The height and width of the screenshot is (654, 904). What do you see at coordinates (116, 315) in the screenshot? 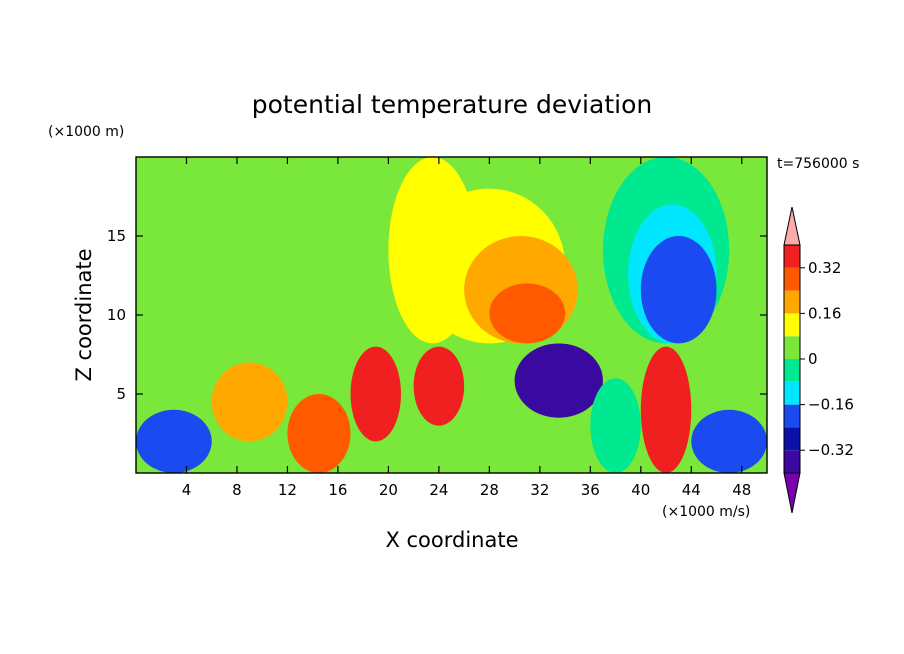
I see `y-tick-label: 10` at bounding box center [116, 315].